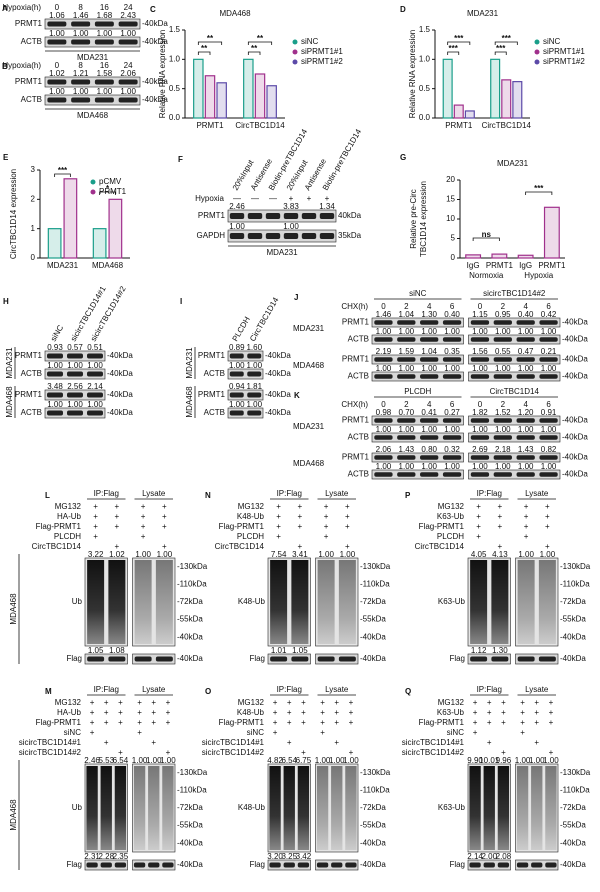 The width and height of the screenshot is (600, 892). I want to click on quantification: 0.35, so click(452, 351).